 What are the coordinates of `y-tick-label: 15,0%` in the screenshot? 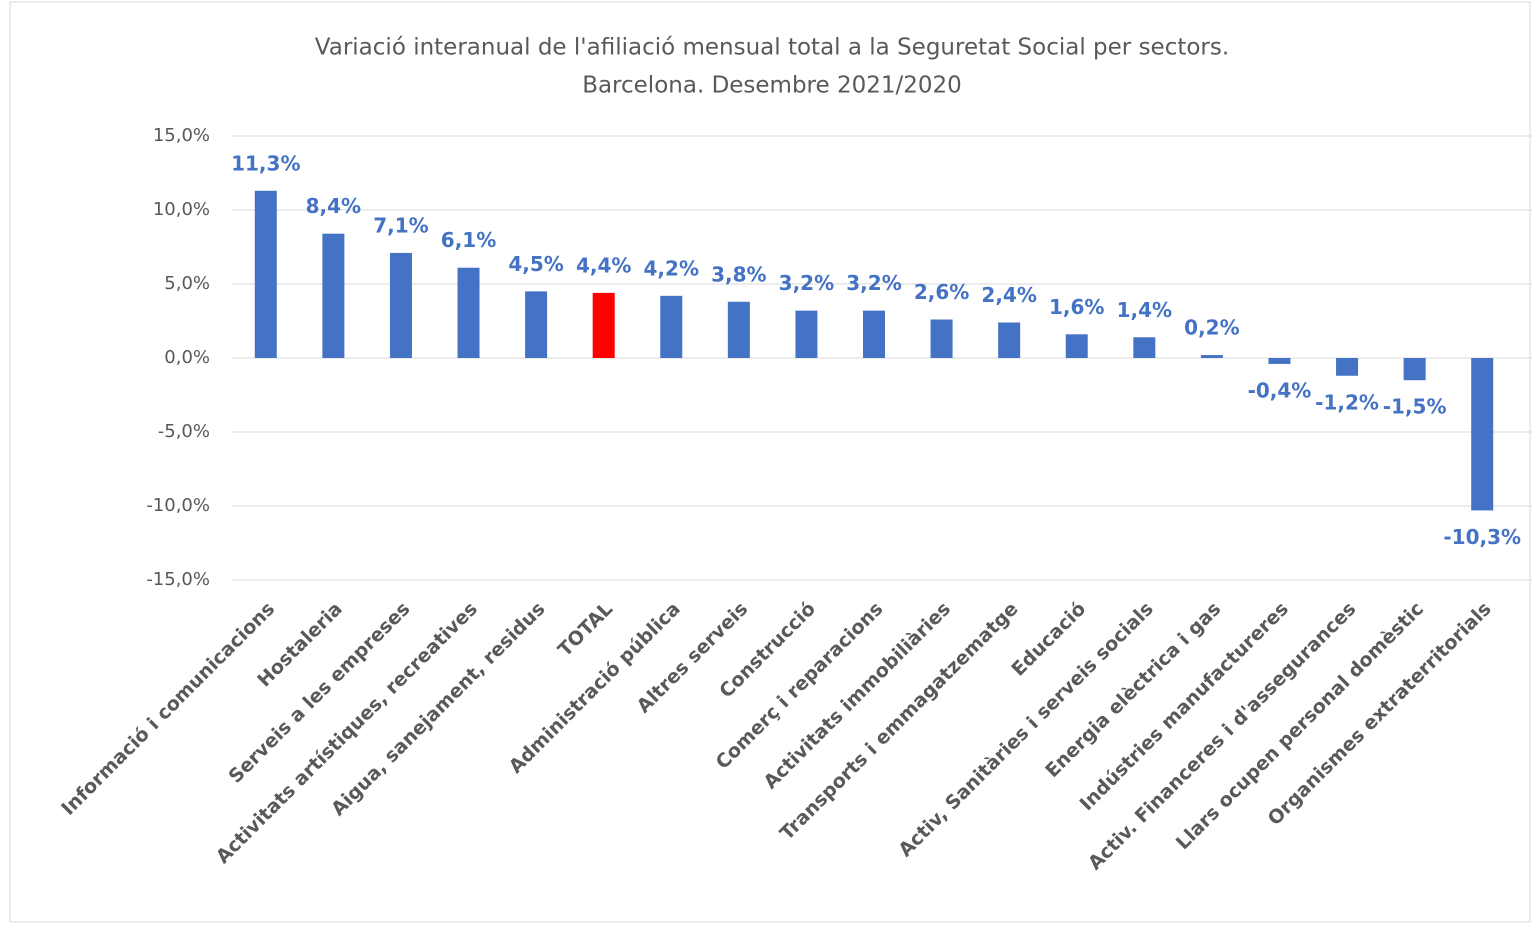 It's located at (181, 135).